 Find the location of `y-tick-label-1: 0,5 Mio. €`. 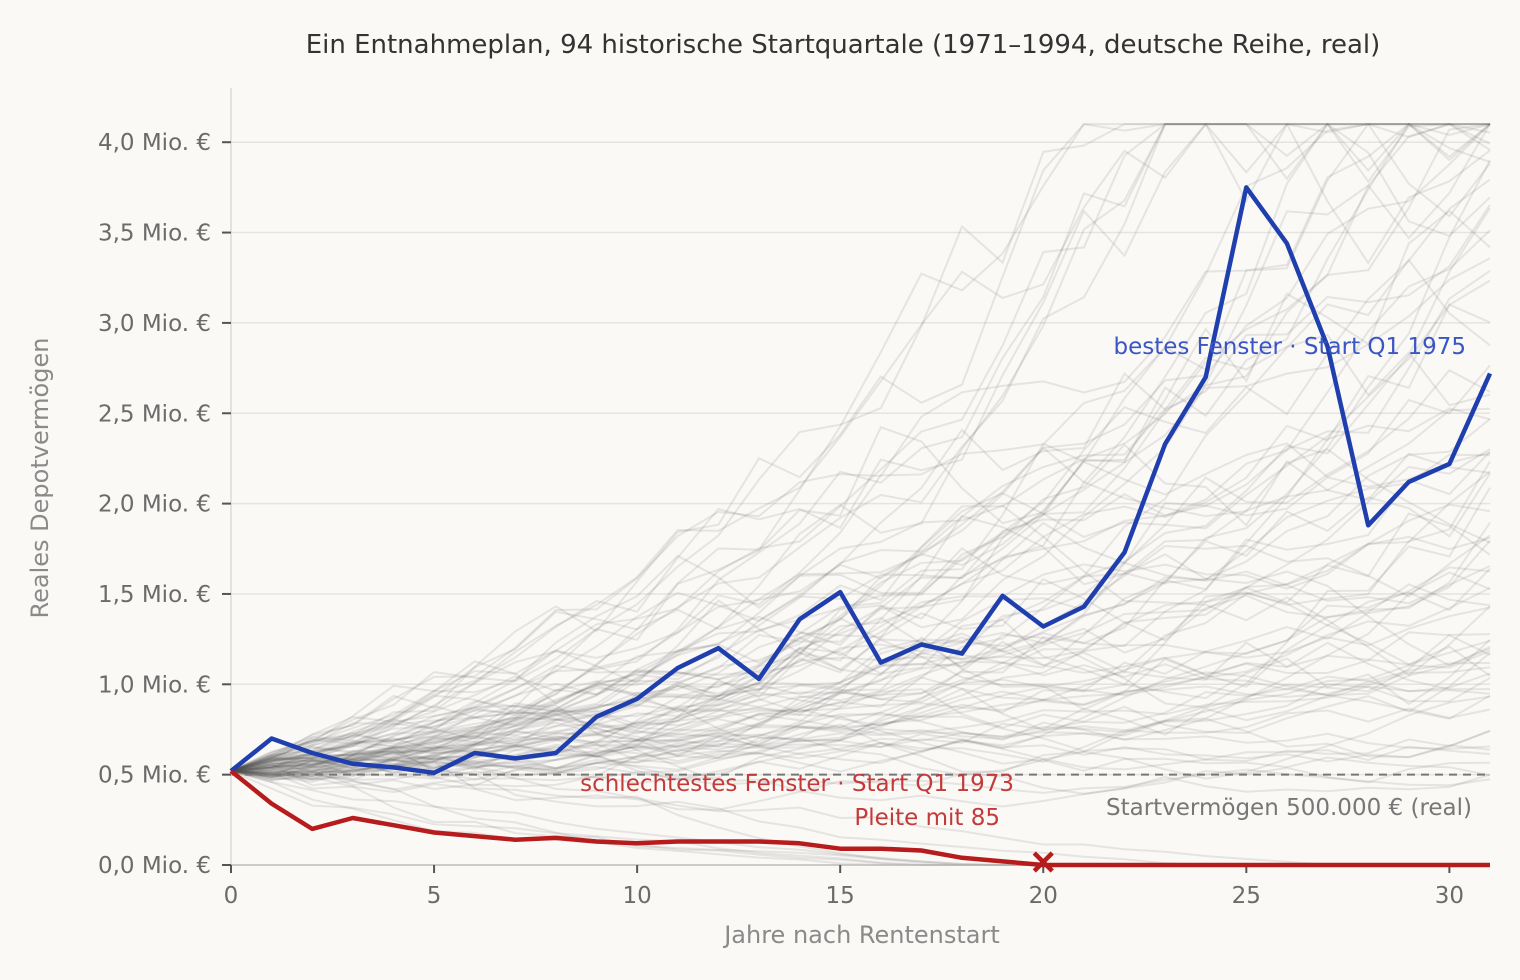

y-tick-label-1: 0,5 Mio. € is located at coordinates (154, 776).